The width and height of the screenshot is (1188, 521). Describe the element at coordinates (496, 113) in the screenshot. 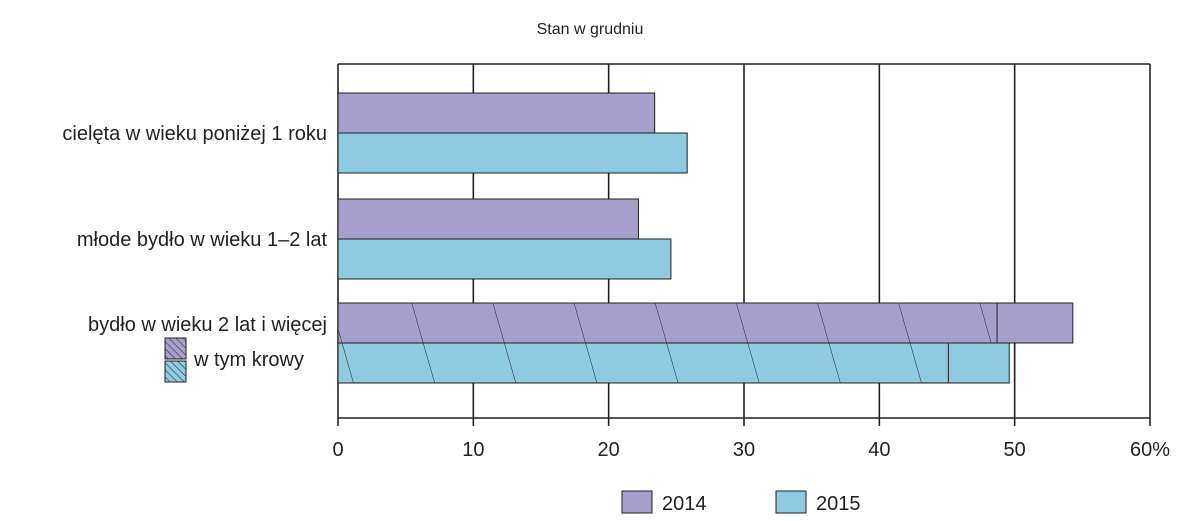

I see `bar-calves-2014` at that location.